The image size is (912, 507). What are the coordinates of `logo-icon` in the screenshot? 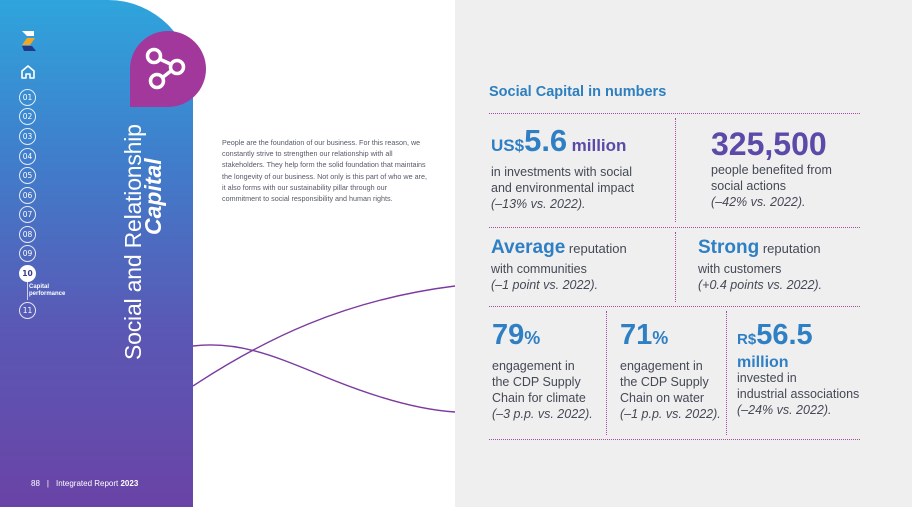 It's located at (29, 41).